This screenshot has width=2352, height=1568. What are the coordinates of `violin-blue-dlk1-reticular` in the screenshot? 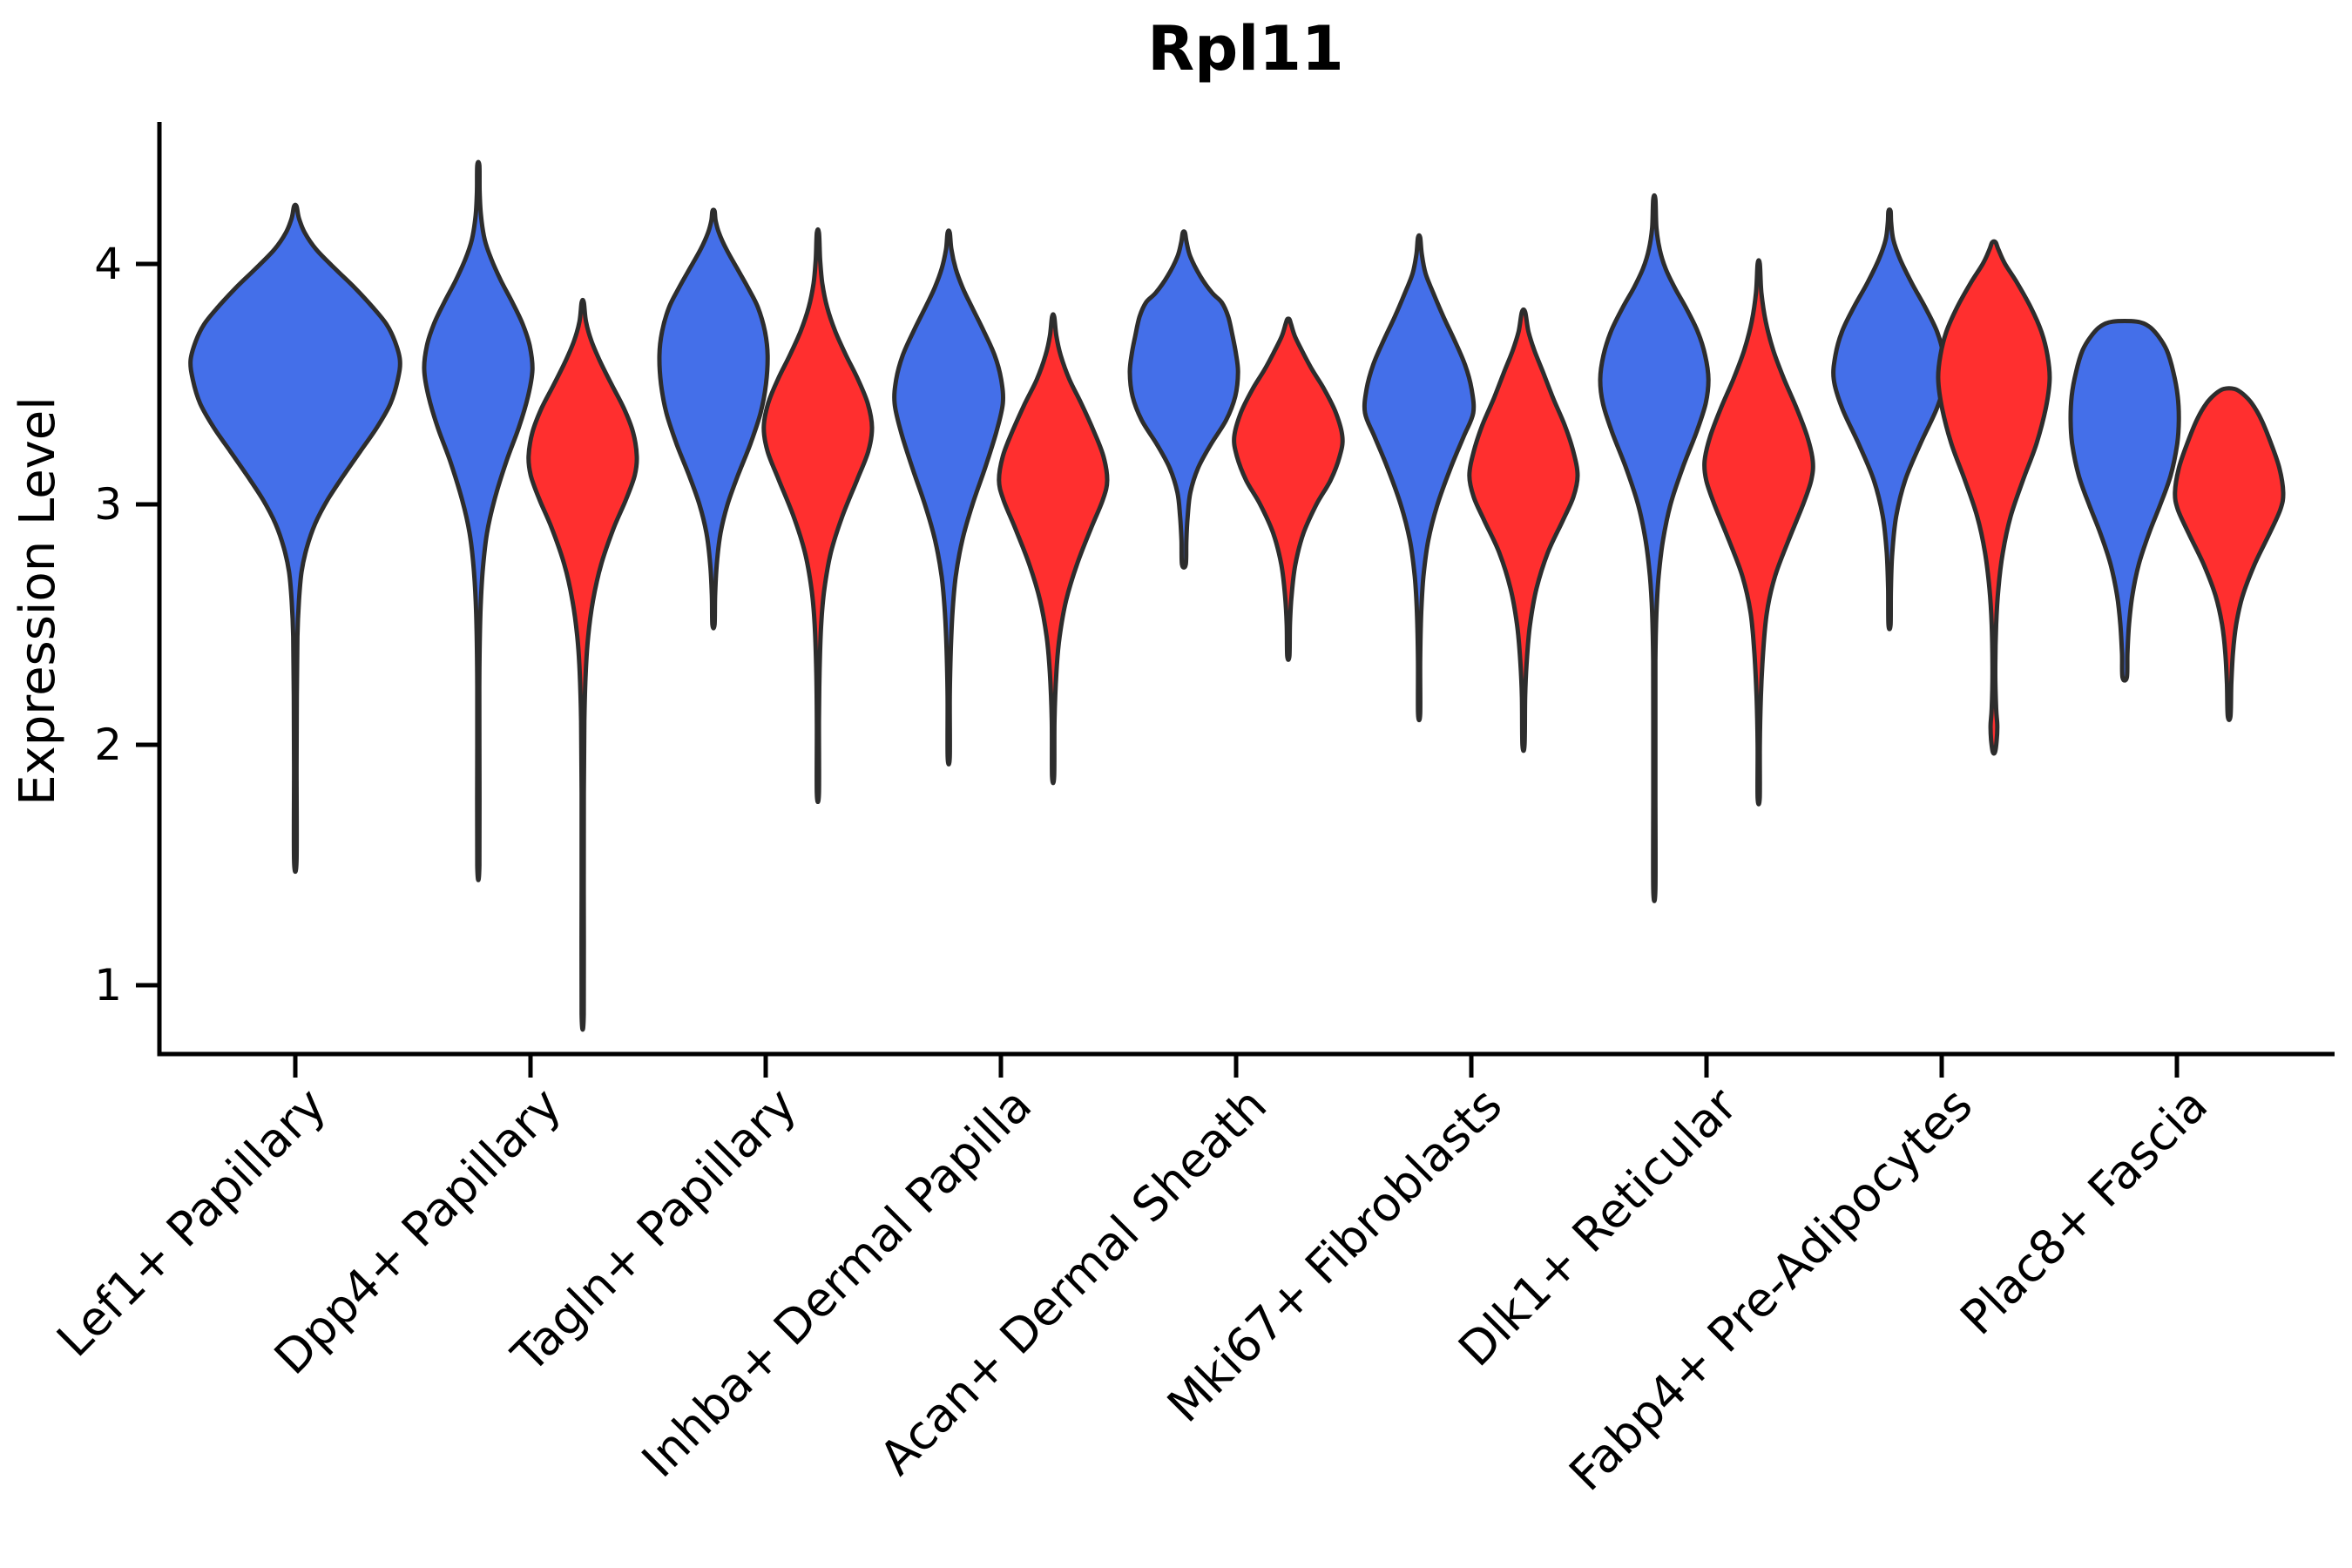 It's located at (1654, 548).